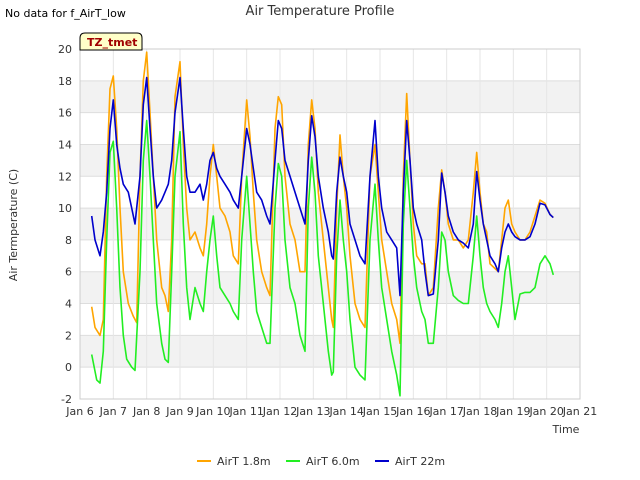 The height and width of the screenshot is (480, 640). I want to click on x-tick-label: Jan 14, so click(345, 411).